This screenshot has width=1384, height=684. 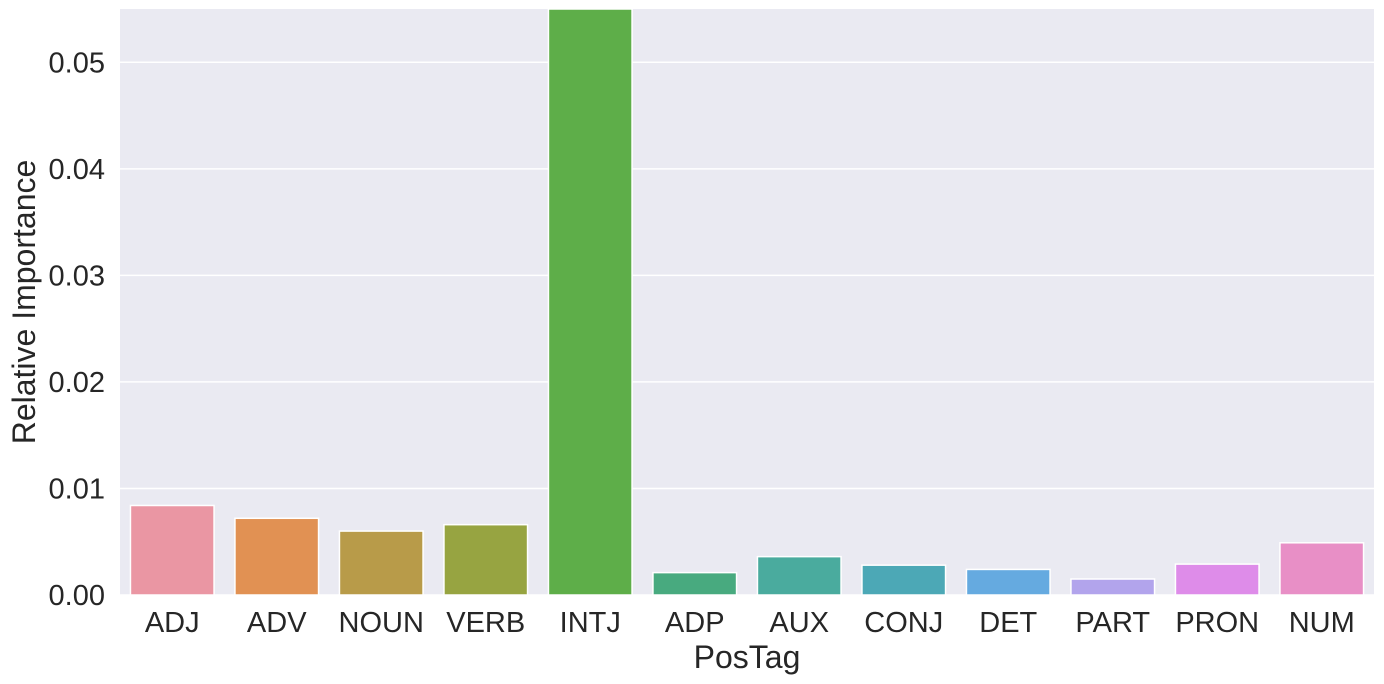 What do you see at coordinates (1322, 623) in the screenshot?
I see `x-tick-label: NUM` at bounding box center [1322, 623].